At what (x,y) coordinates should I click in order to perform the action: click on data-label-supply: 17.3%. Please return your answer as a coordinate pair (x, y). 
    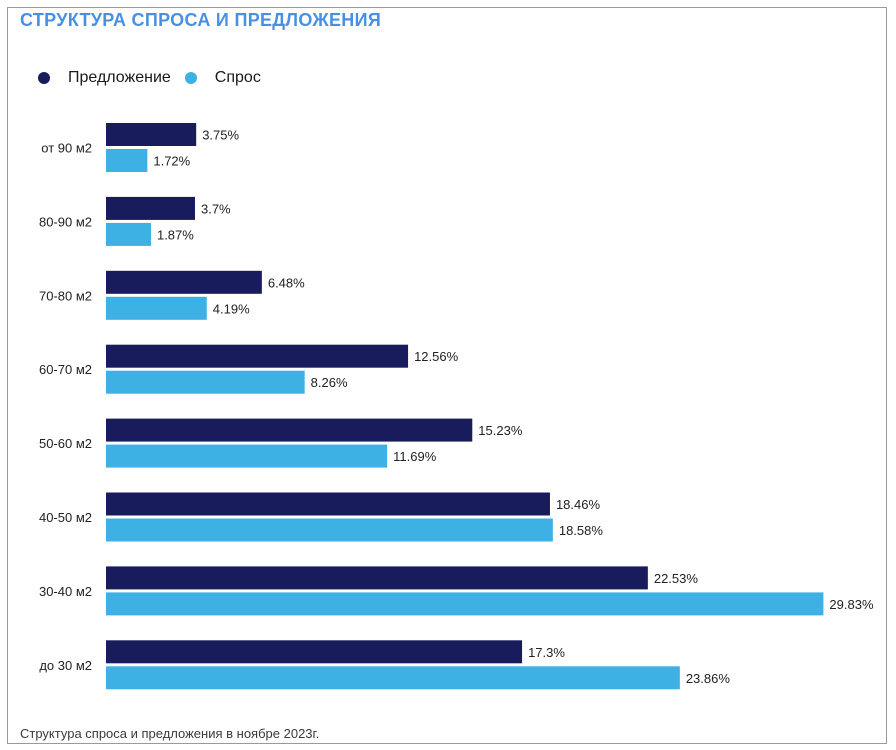
    Looking at the image, I should click on (546, 652).